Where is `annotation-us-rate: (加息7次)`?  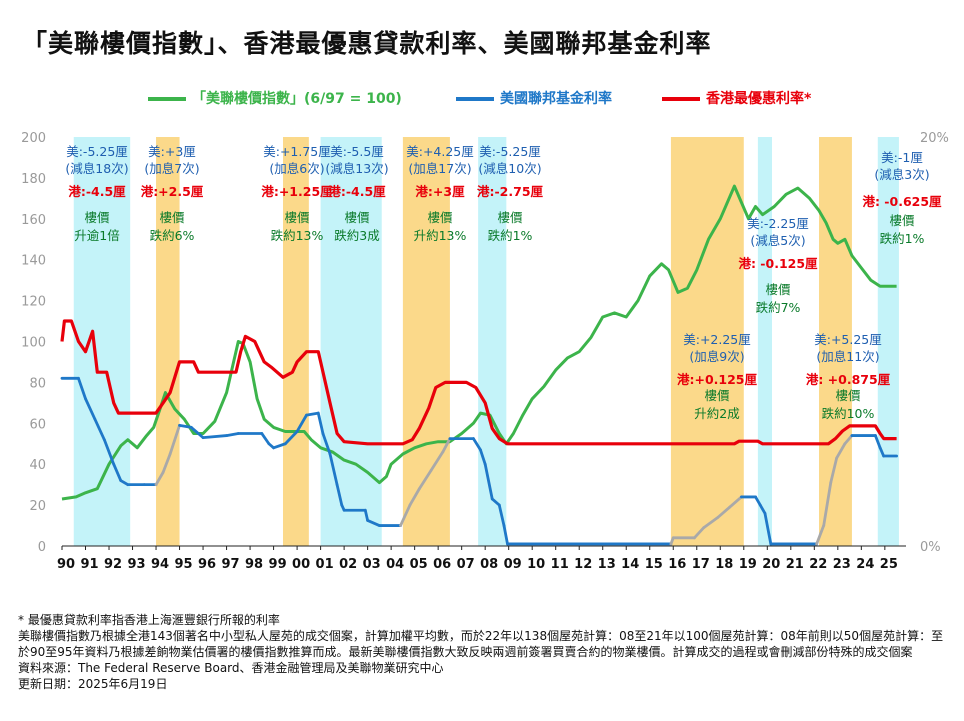
annotation-us-rate: (加息7次) is located at coordinates (171, 168).